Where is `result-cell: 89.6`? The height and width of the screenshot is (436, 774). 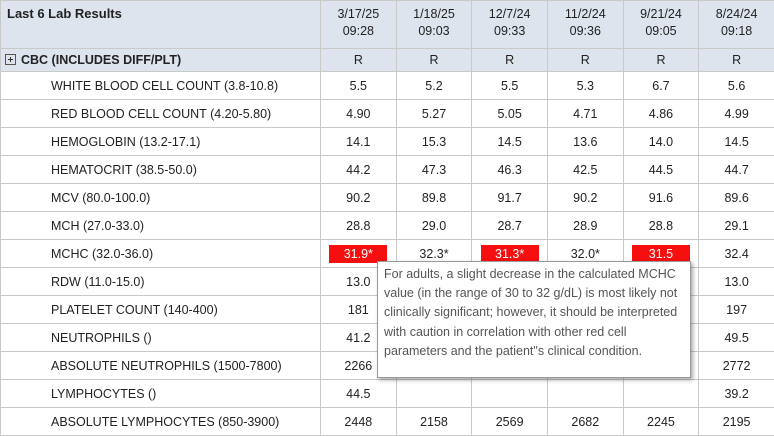
result-cell: 89.6 is located at coordinates (736, 198).